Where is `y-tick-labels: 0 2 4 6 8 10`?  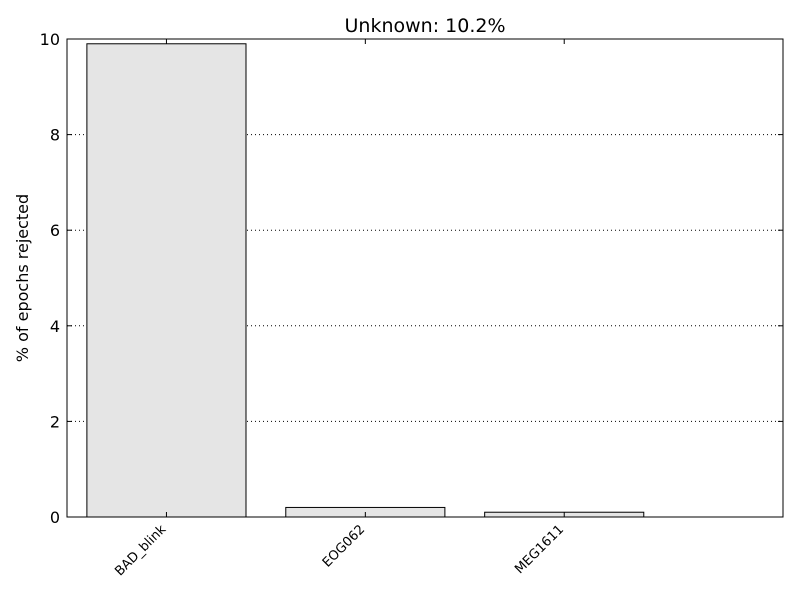
y-tick-labels: 0 2 4 6 8 10 is located at coordinates (50, 278).